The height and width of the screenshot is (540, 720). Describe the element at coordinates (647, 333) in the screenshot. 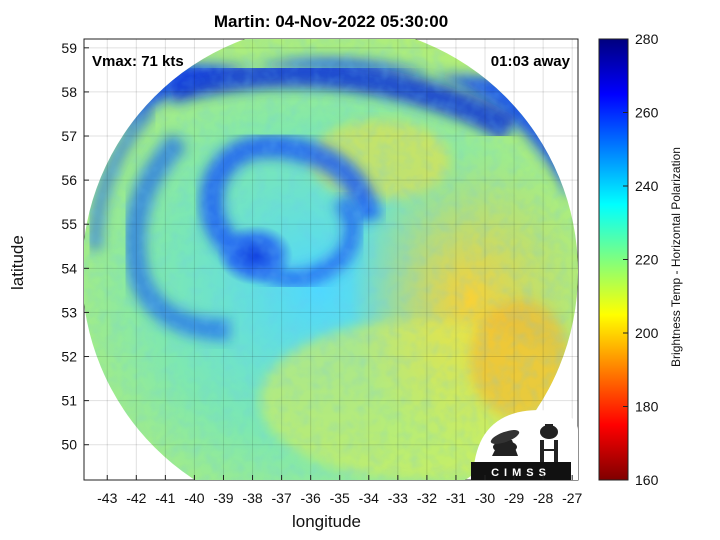

I see `colorbar-tick-label: 200` at that location.